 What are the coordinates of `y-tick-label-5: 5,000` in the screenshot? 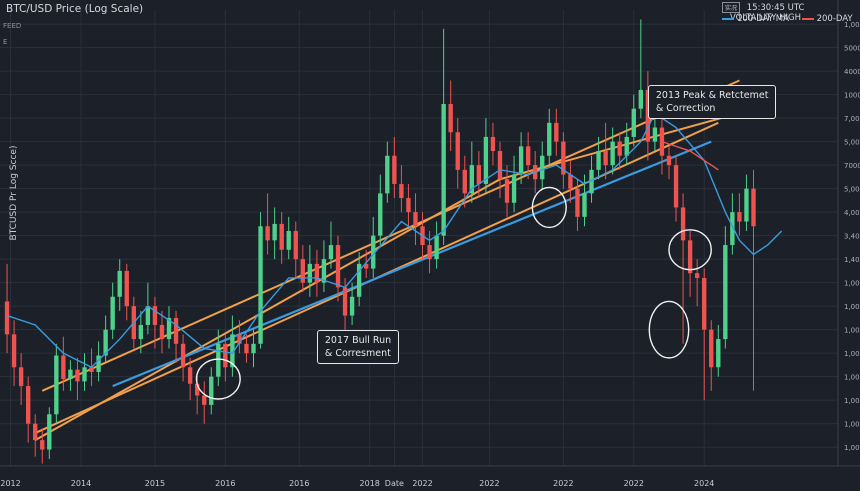 It's located at (852, 143).